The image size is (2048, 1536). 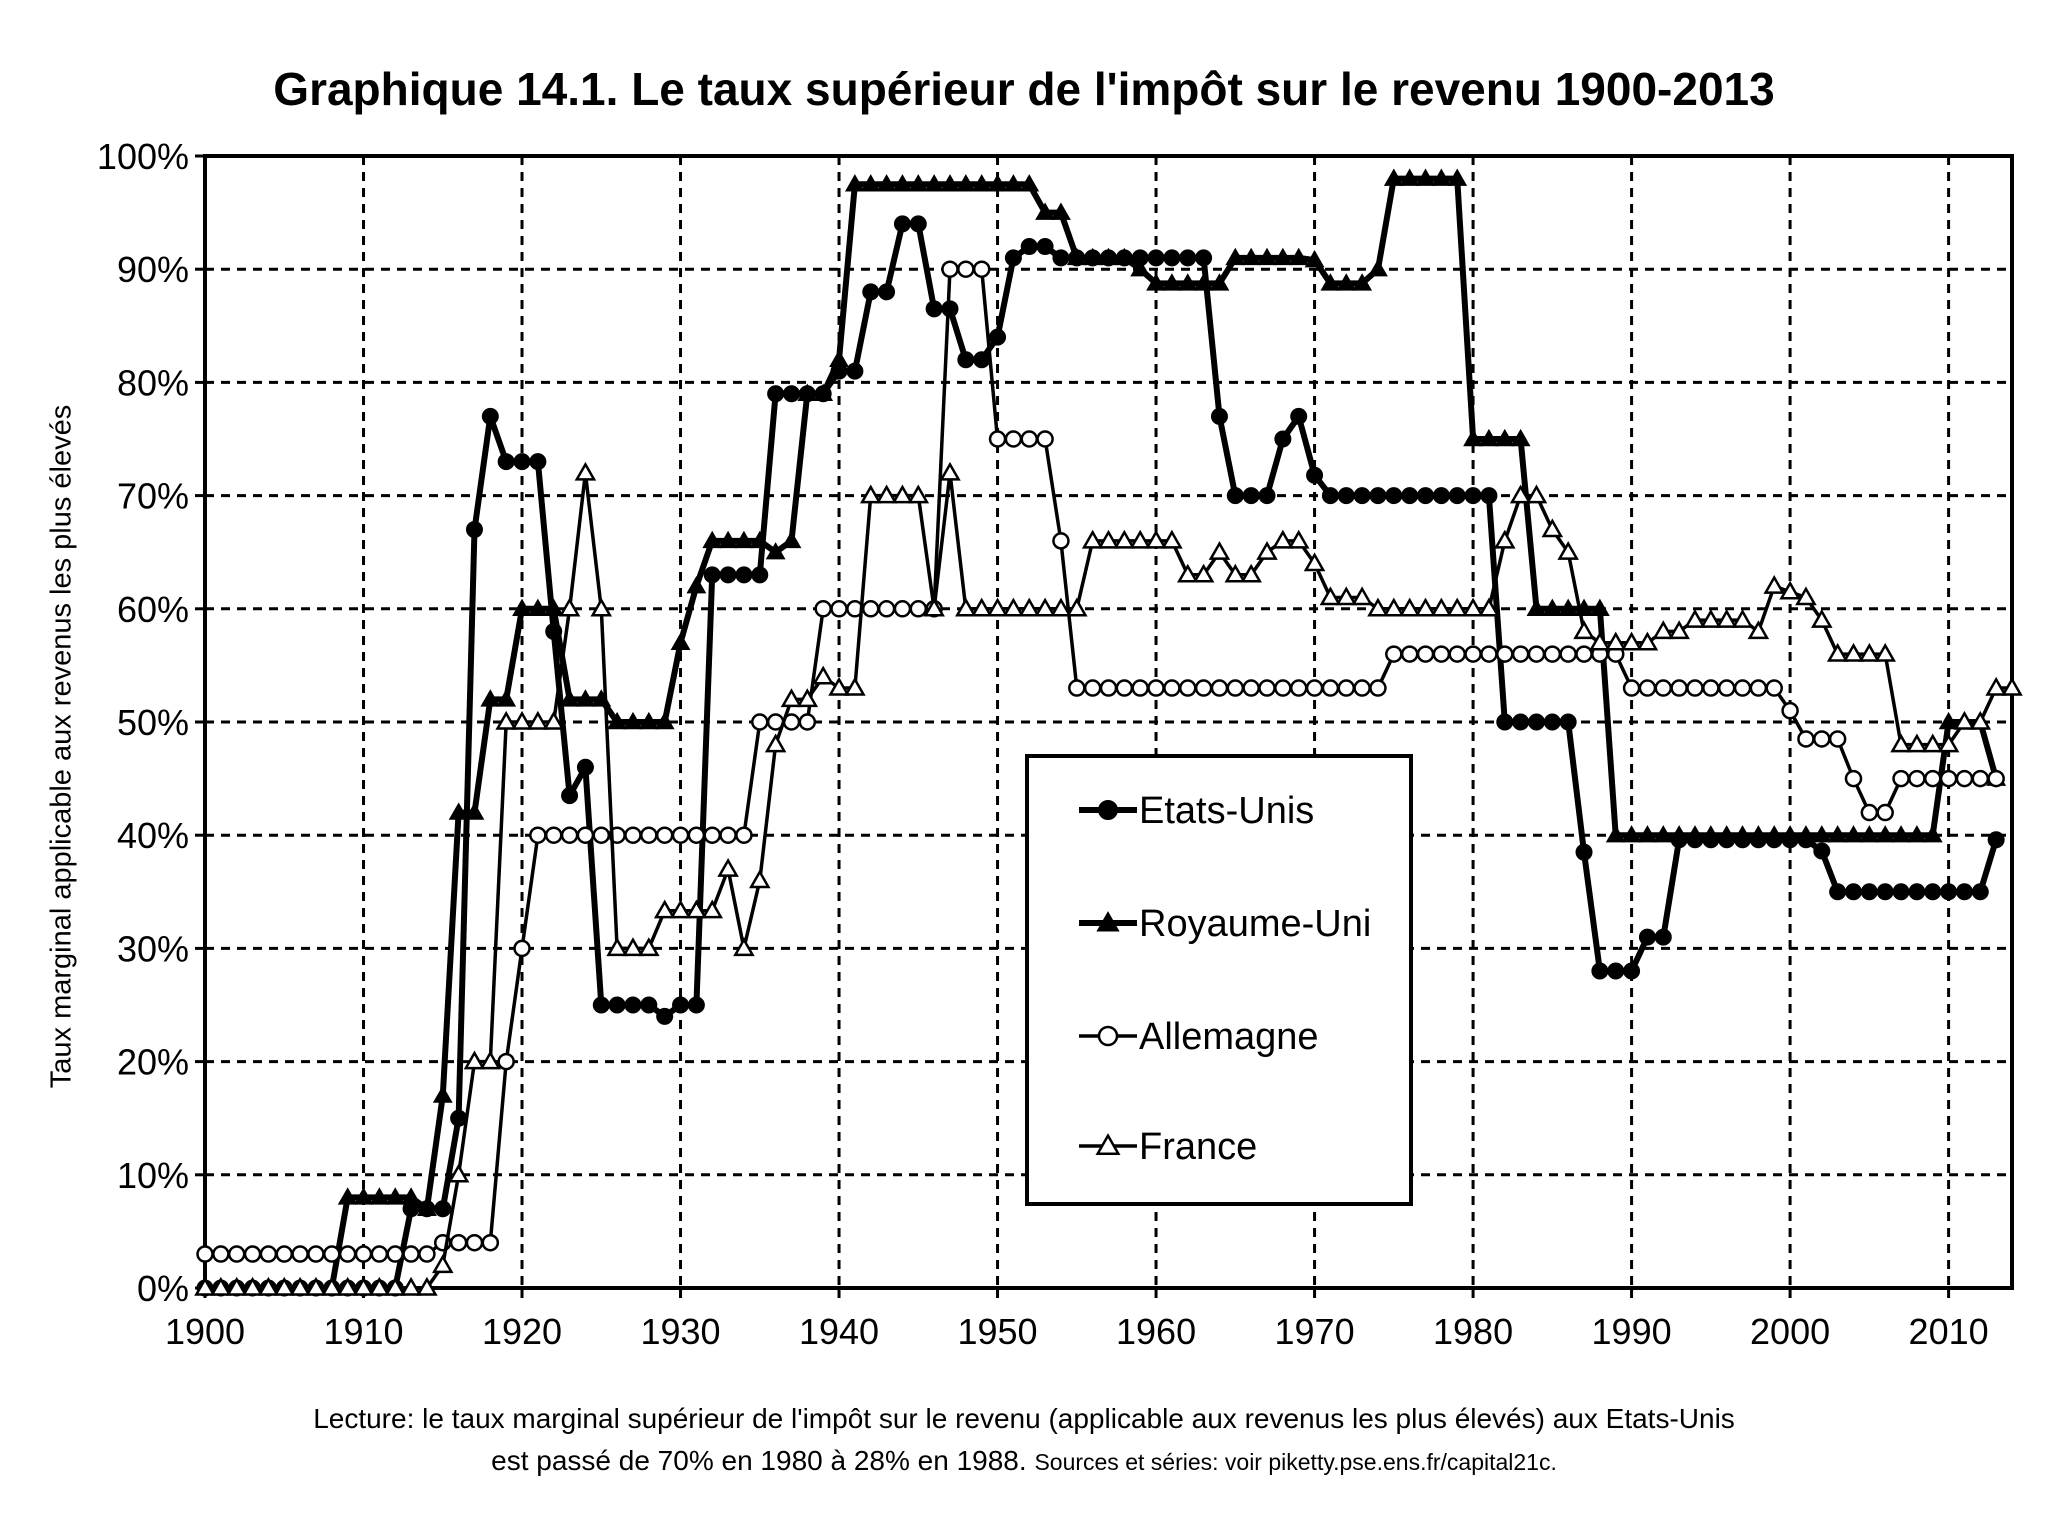 I want to click on x-tick-label: 2000, so click(x=1790, y=1331).